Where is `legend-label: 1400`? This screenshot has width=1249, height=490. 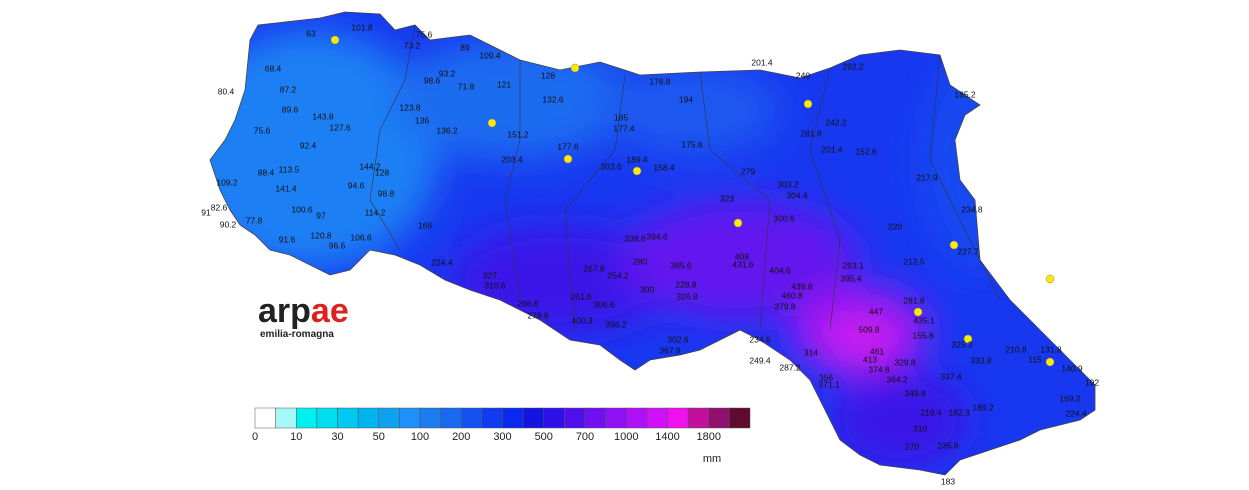
legend-label: 1400 is located at coordinates (667, 437).